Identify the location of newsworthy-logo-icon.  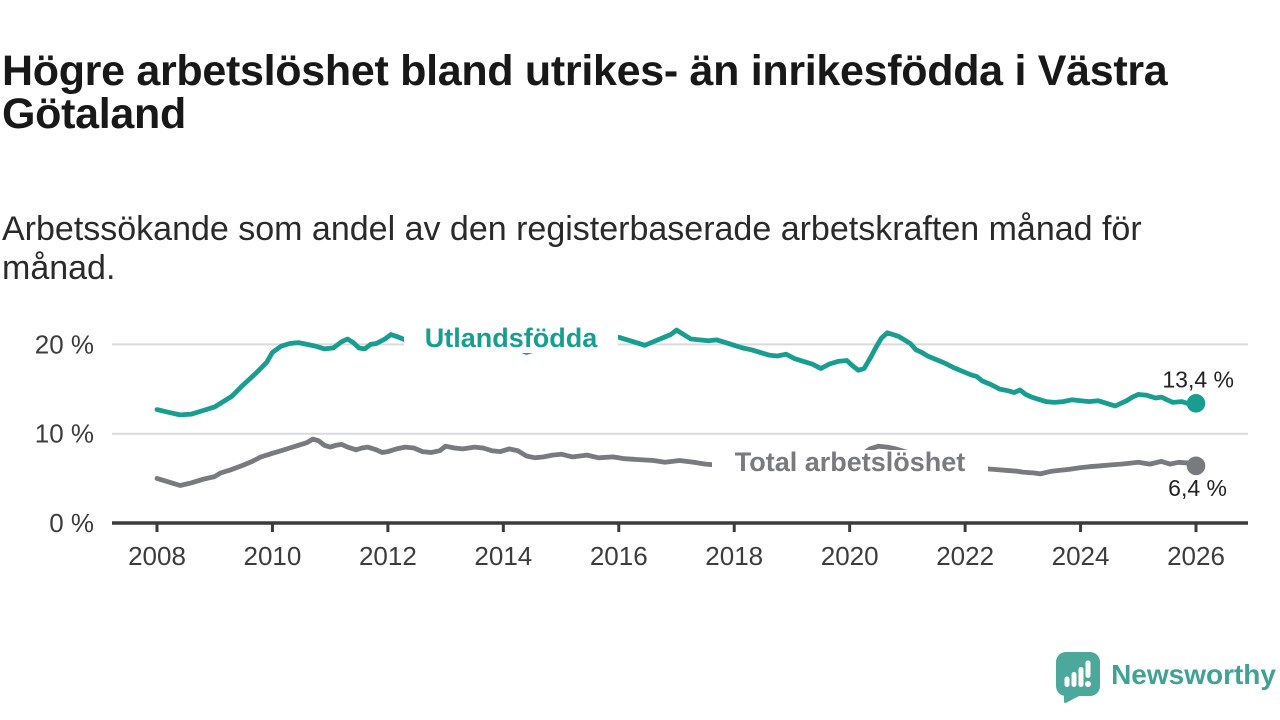
(1078, 677).